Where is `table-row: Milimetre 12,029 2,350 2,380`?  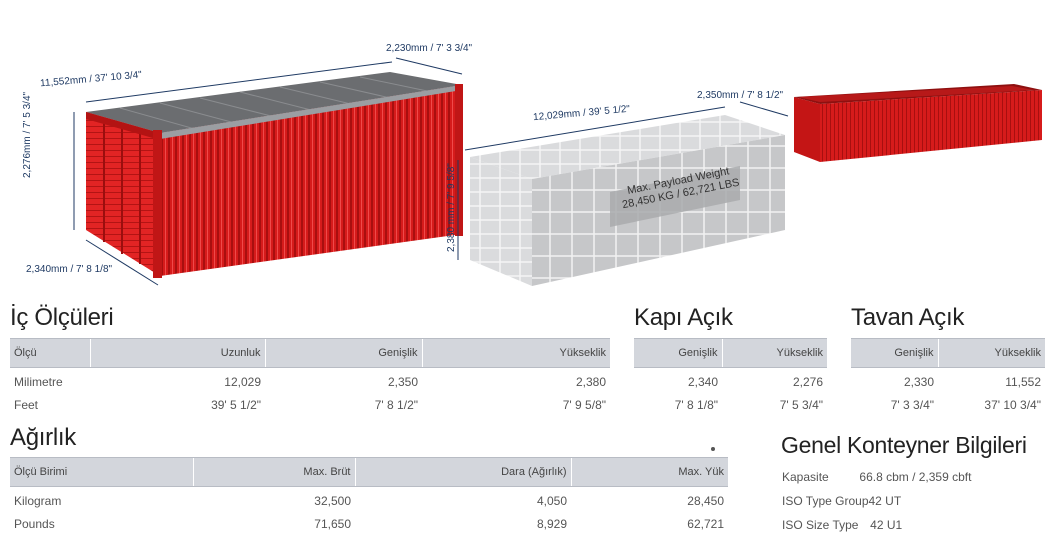
table-row: Milimetre 12,029 2,350 2,380 is located at coordinates (310, 381).